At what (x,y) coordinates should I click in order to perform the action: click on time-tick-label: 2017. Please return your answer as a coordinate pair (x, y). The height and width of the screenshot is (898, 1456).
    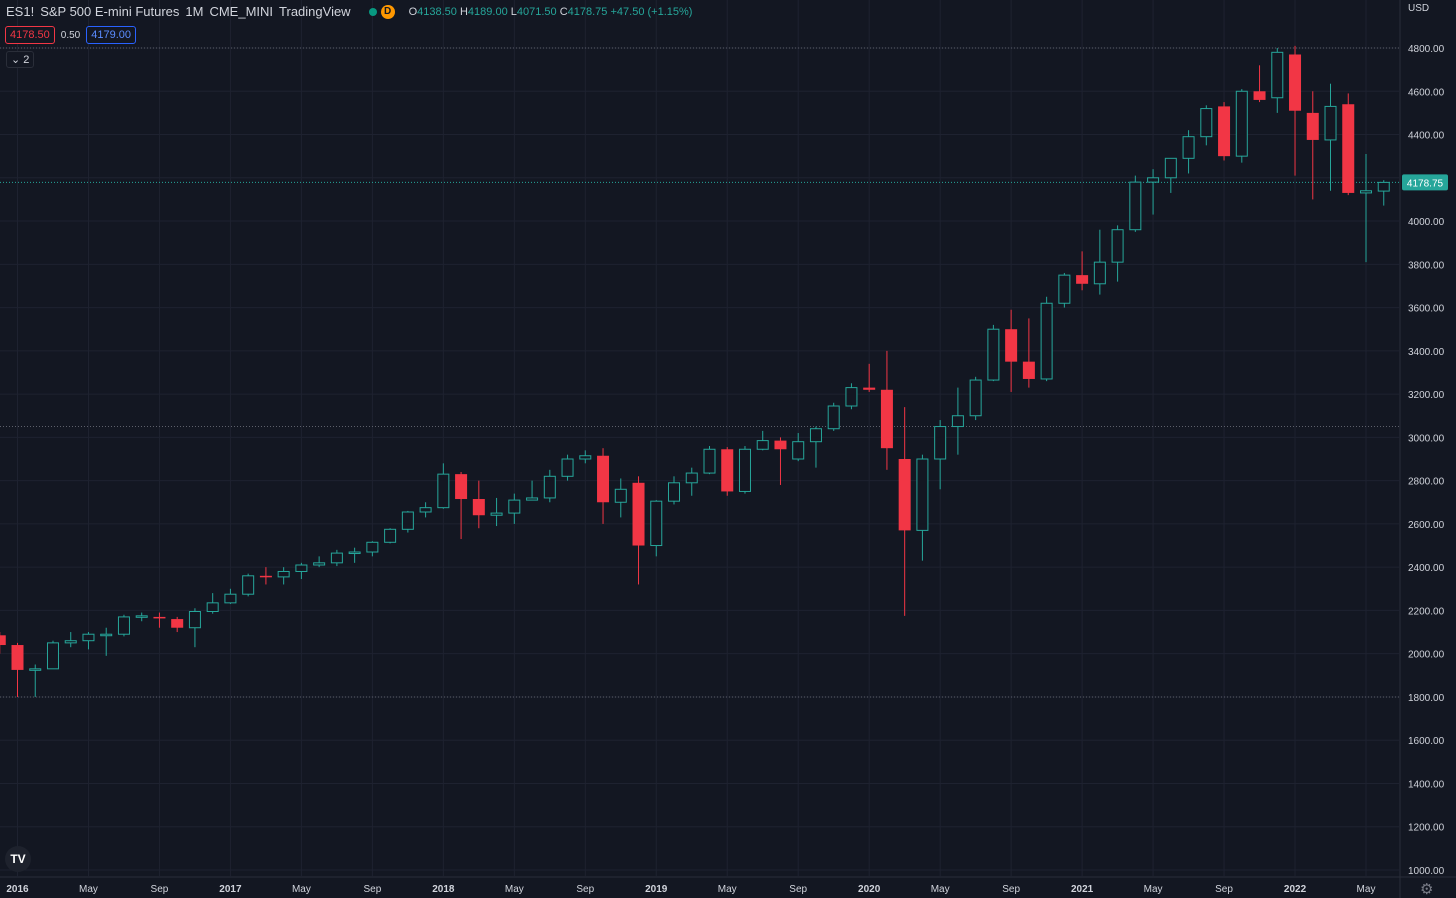
    Looking at the image, I should click on (230, 889).